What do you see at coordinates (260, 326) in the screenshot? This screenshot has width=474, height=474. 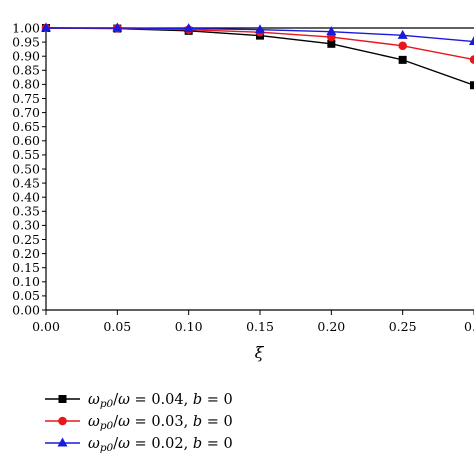 I see `x-tick-label: 0.15` at bounding box center [260, 326].